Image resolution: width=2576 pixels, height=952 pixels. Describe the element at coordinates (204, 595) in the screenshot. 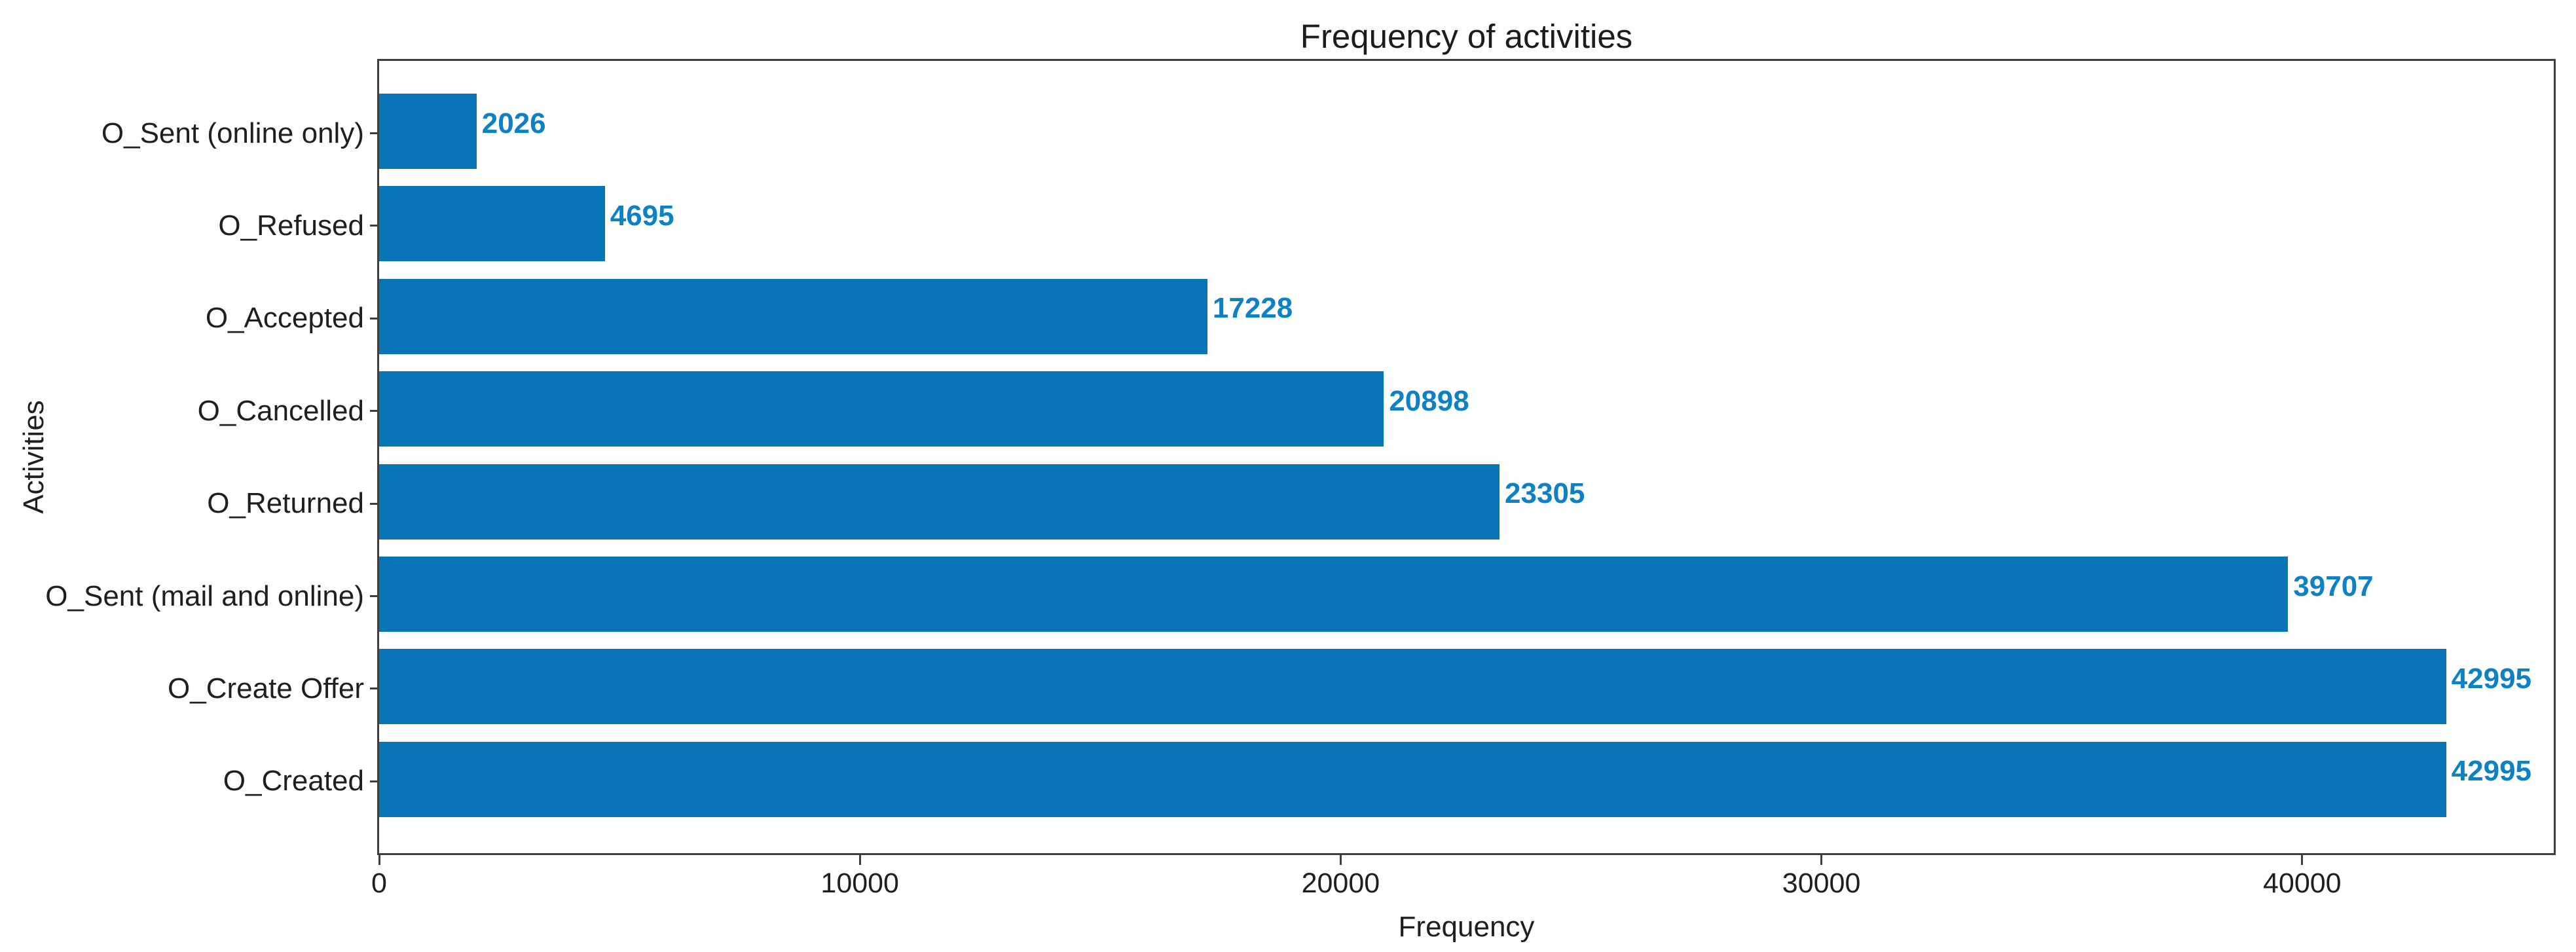

I see `category-label: O_Sent (mail and online)` at that location.